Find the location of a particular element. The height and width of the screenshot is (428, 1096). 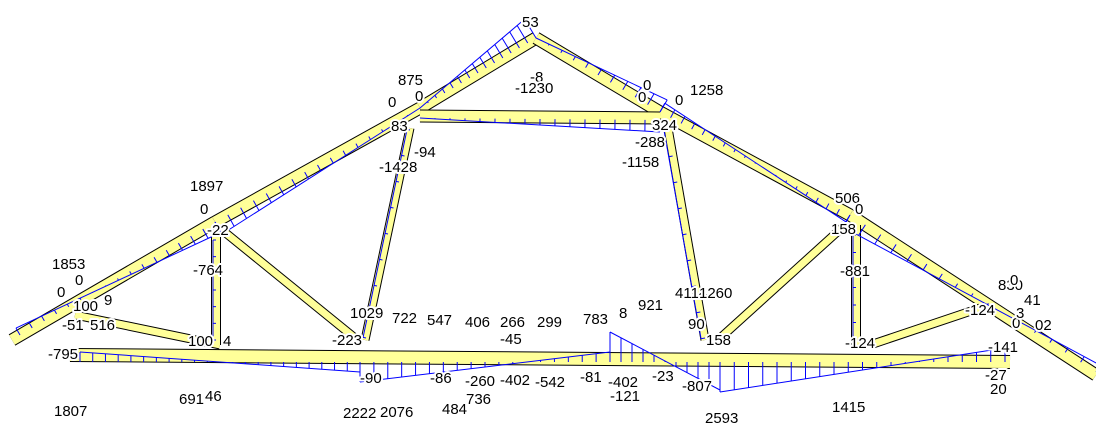

value-label: 506 is located at coordinates (847, 198).